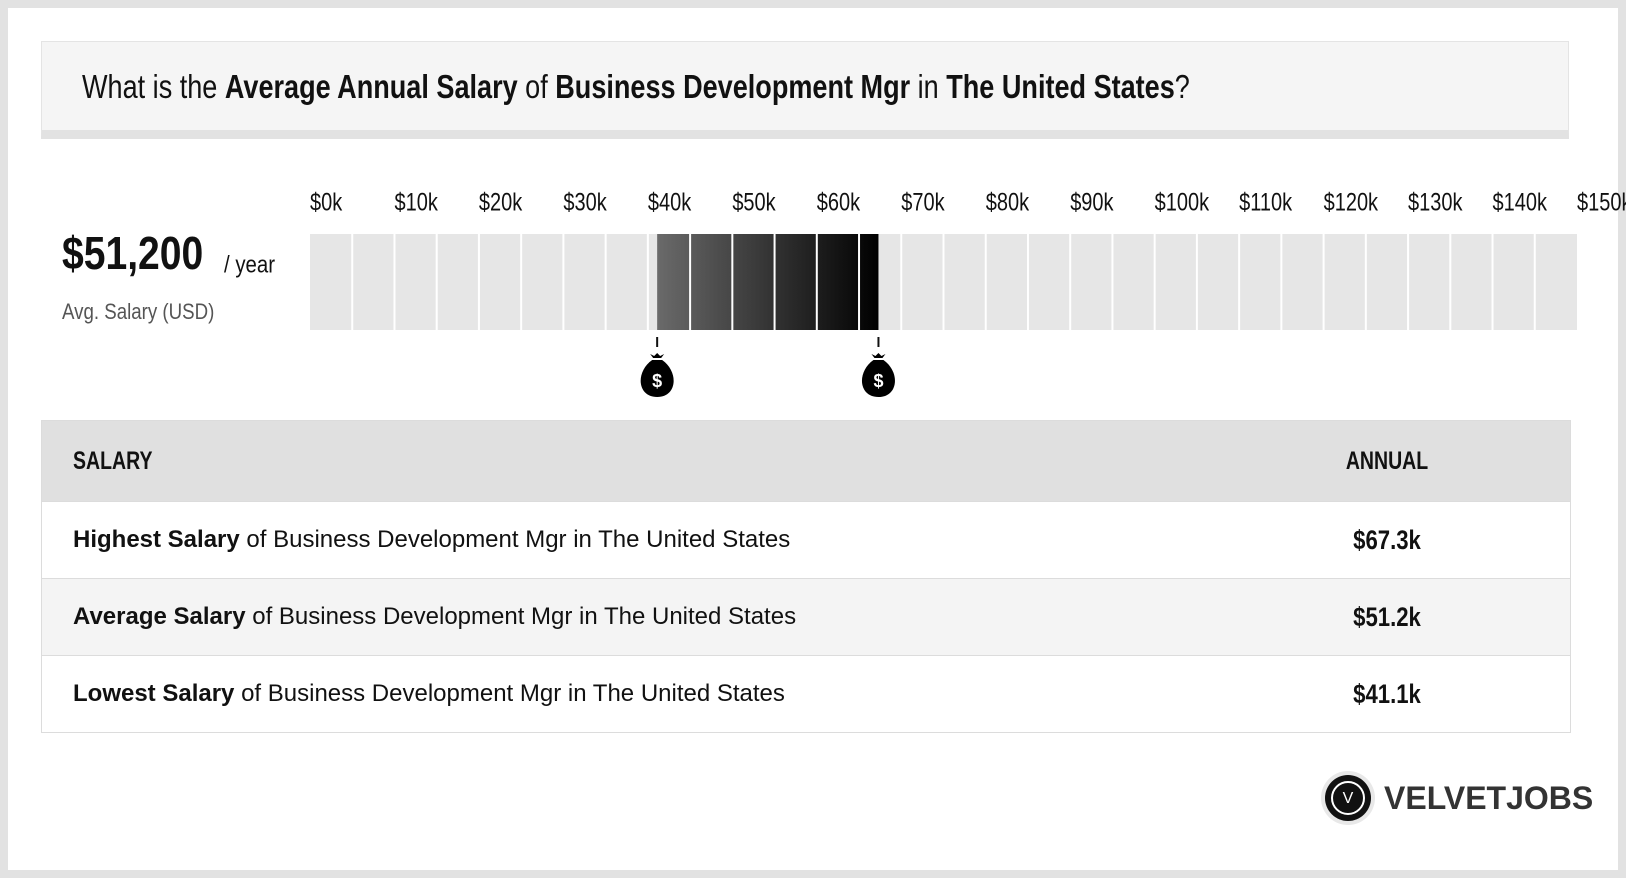  I want to click on title-part: What is the, so click(153, 86).